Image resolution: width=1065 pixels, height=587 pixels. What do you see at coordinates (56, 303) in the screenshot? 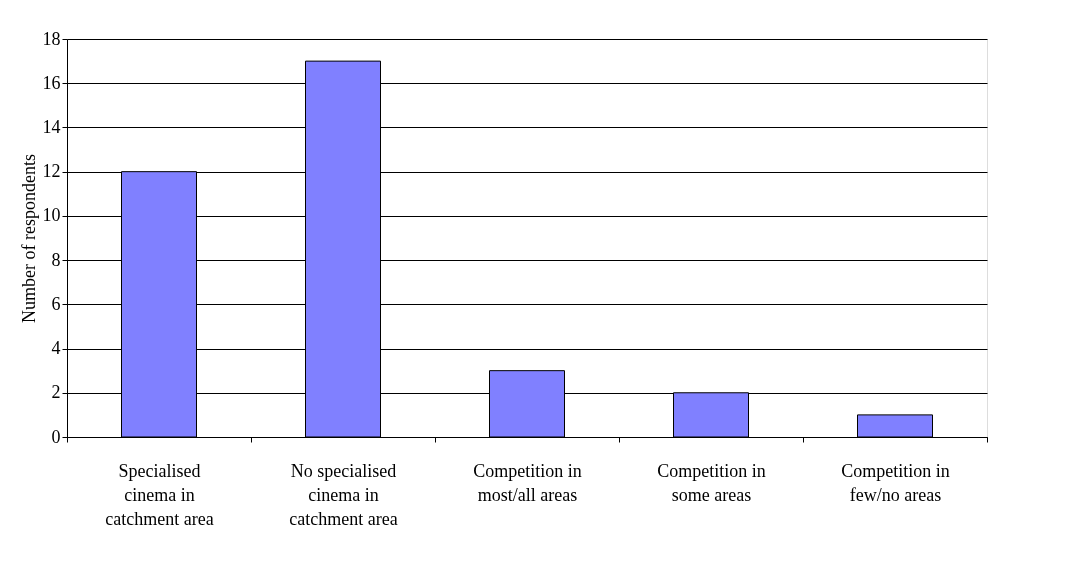
I see `y-tick-label: 6` at bounding box center [56, 303].